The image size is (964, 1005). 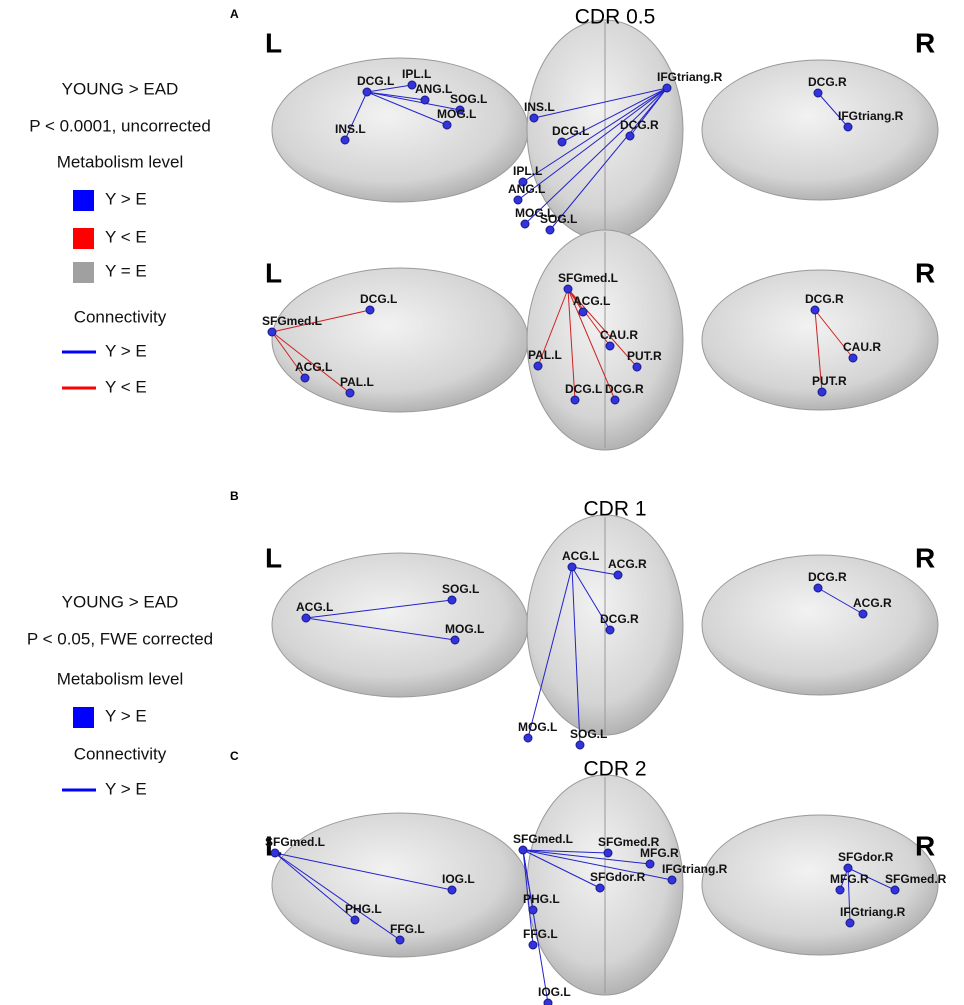 What do you see at coordinates (627, 564) in the screenshot?
I see `region-label: ACG.R` at bounding box center [627, 564].